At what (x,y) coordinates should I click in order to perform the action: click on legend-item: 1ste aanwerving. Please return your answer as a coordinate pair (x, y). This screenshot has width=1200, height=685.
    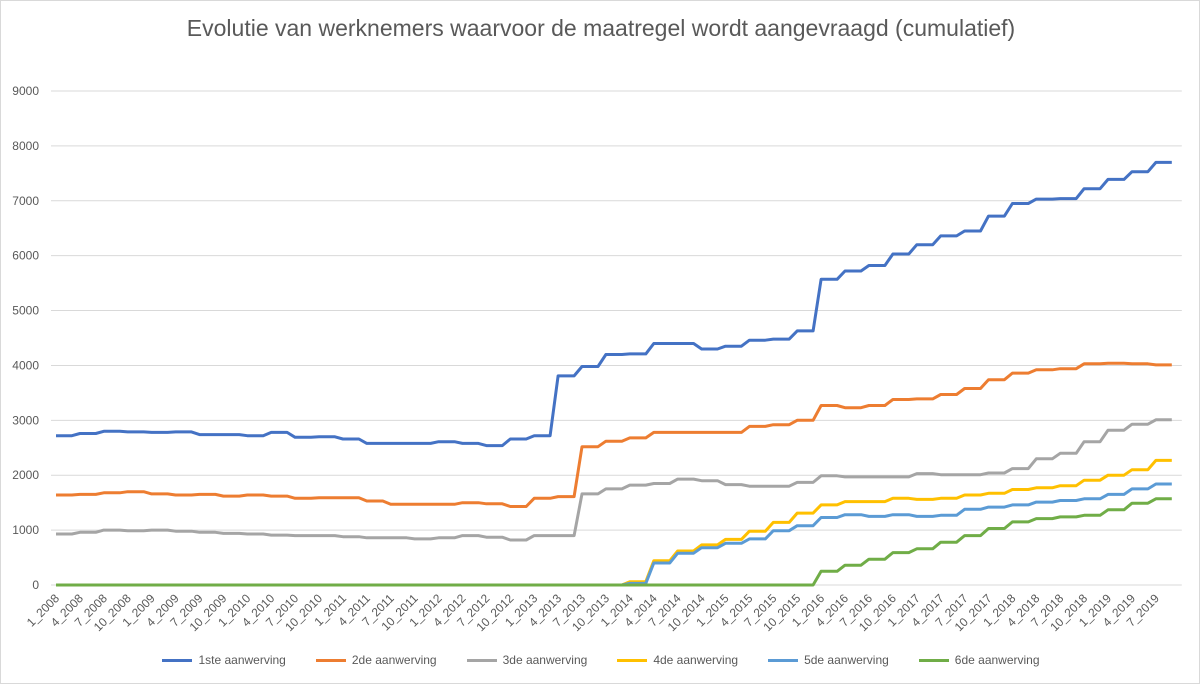
    Looking at the image, I should click on (224, 660).